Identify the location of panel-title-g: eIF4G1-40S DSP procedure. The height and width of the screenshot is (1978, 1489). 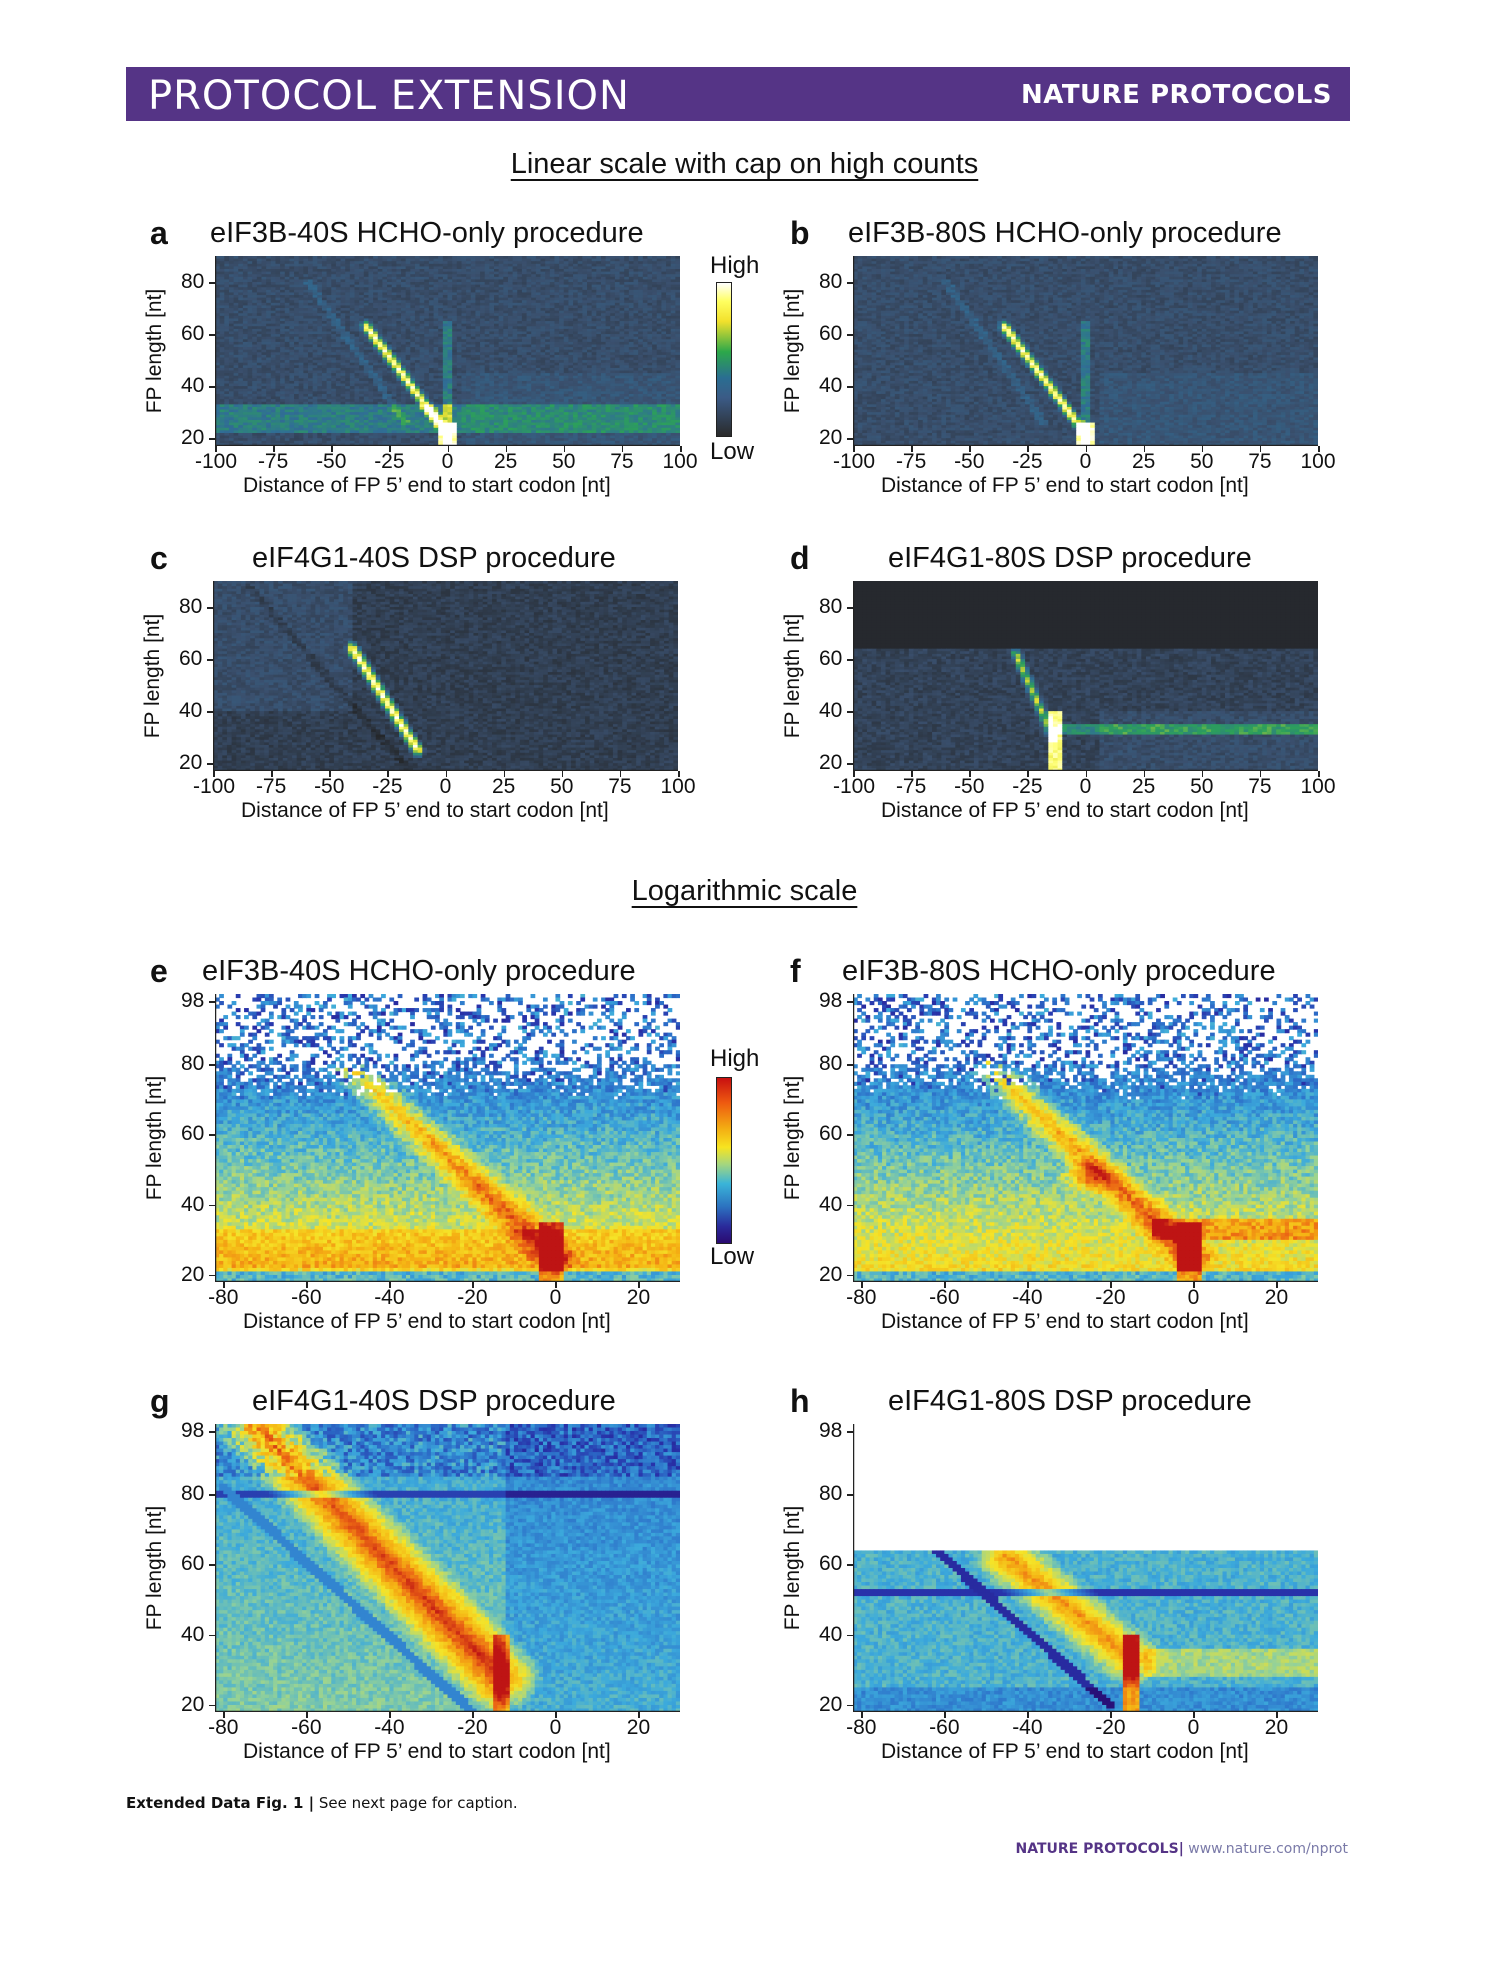
(434, 1401).